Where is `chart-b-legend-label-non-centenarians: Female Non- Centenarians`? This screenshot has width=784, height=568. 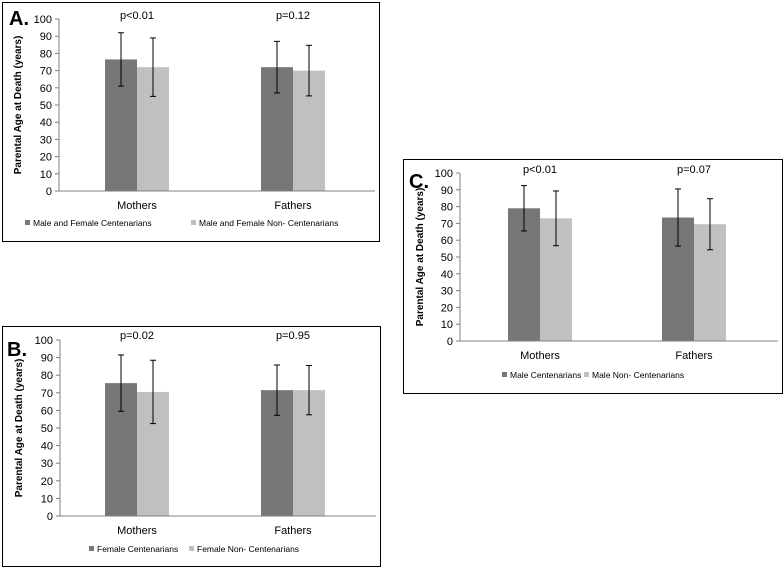 chart-b-legend-label-non-centenarians: Female Non- Centenarians is located at coordinates (248, 549).